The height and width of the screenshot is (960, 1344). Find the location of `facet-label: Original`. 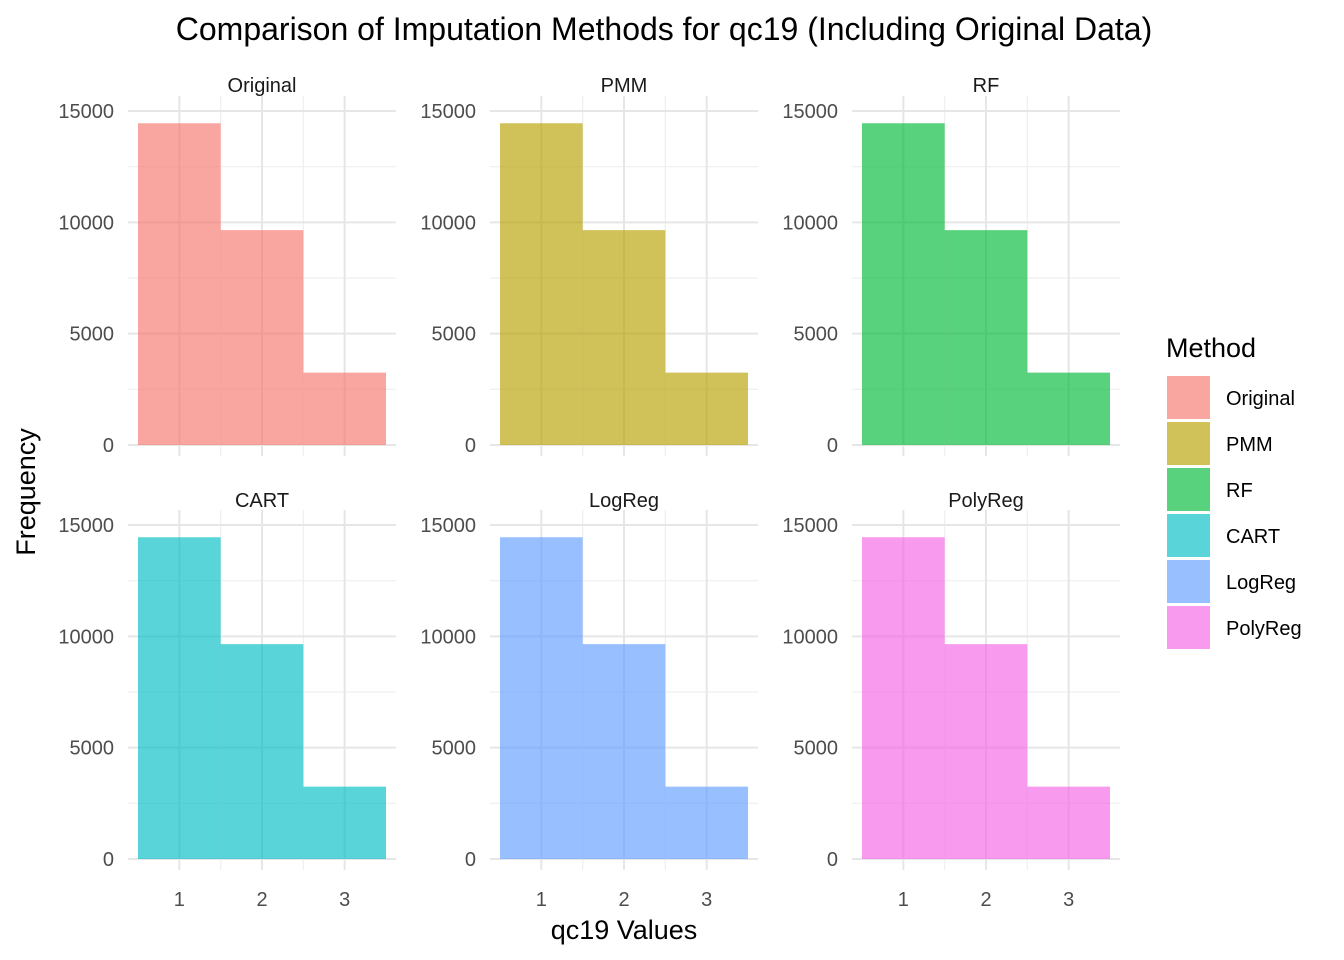

facet-label: Original is located at coordinates (262, 86).